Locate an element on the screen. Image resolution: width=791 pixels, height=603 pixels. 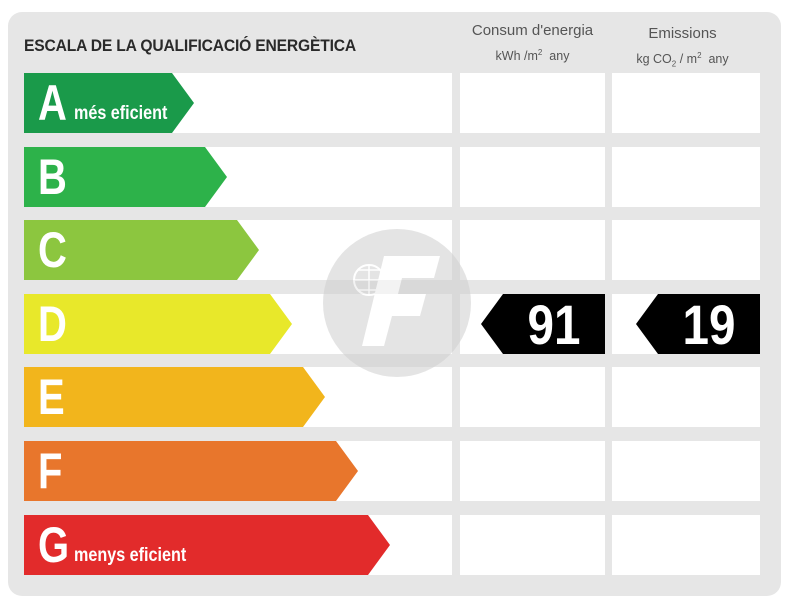
rating-arrow-c: C is located at coordinates (141, 250).